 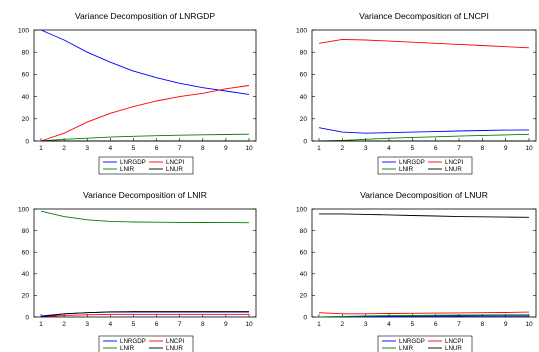 What do you see at coordinates (145, 16) in the screenshot?
I see `chart-title: Variance Decomposition of LNRGDP` at bounding box center [145, 16].